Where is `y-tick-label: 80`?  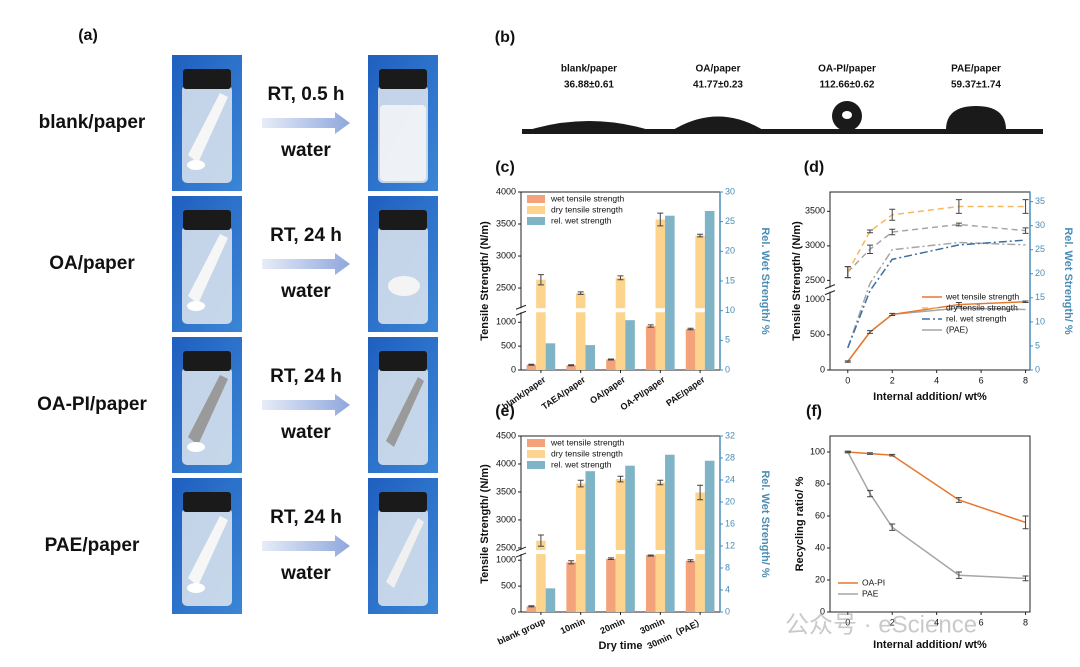
y-tick-label: 80 is located at coordinates (820, 483).